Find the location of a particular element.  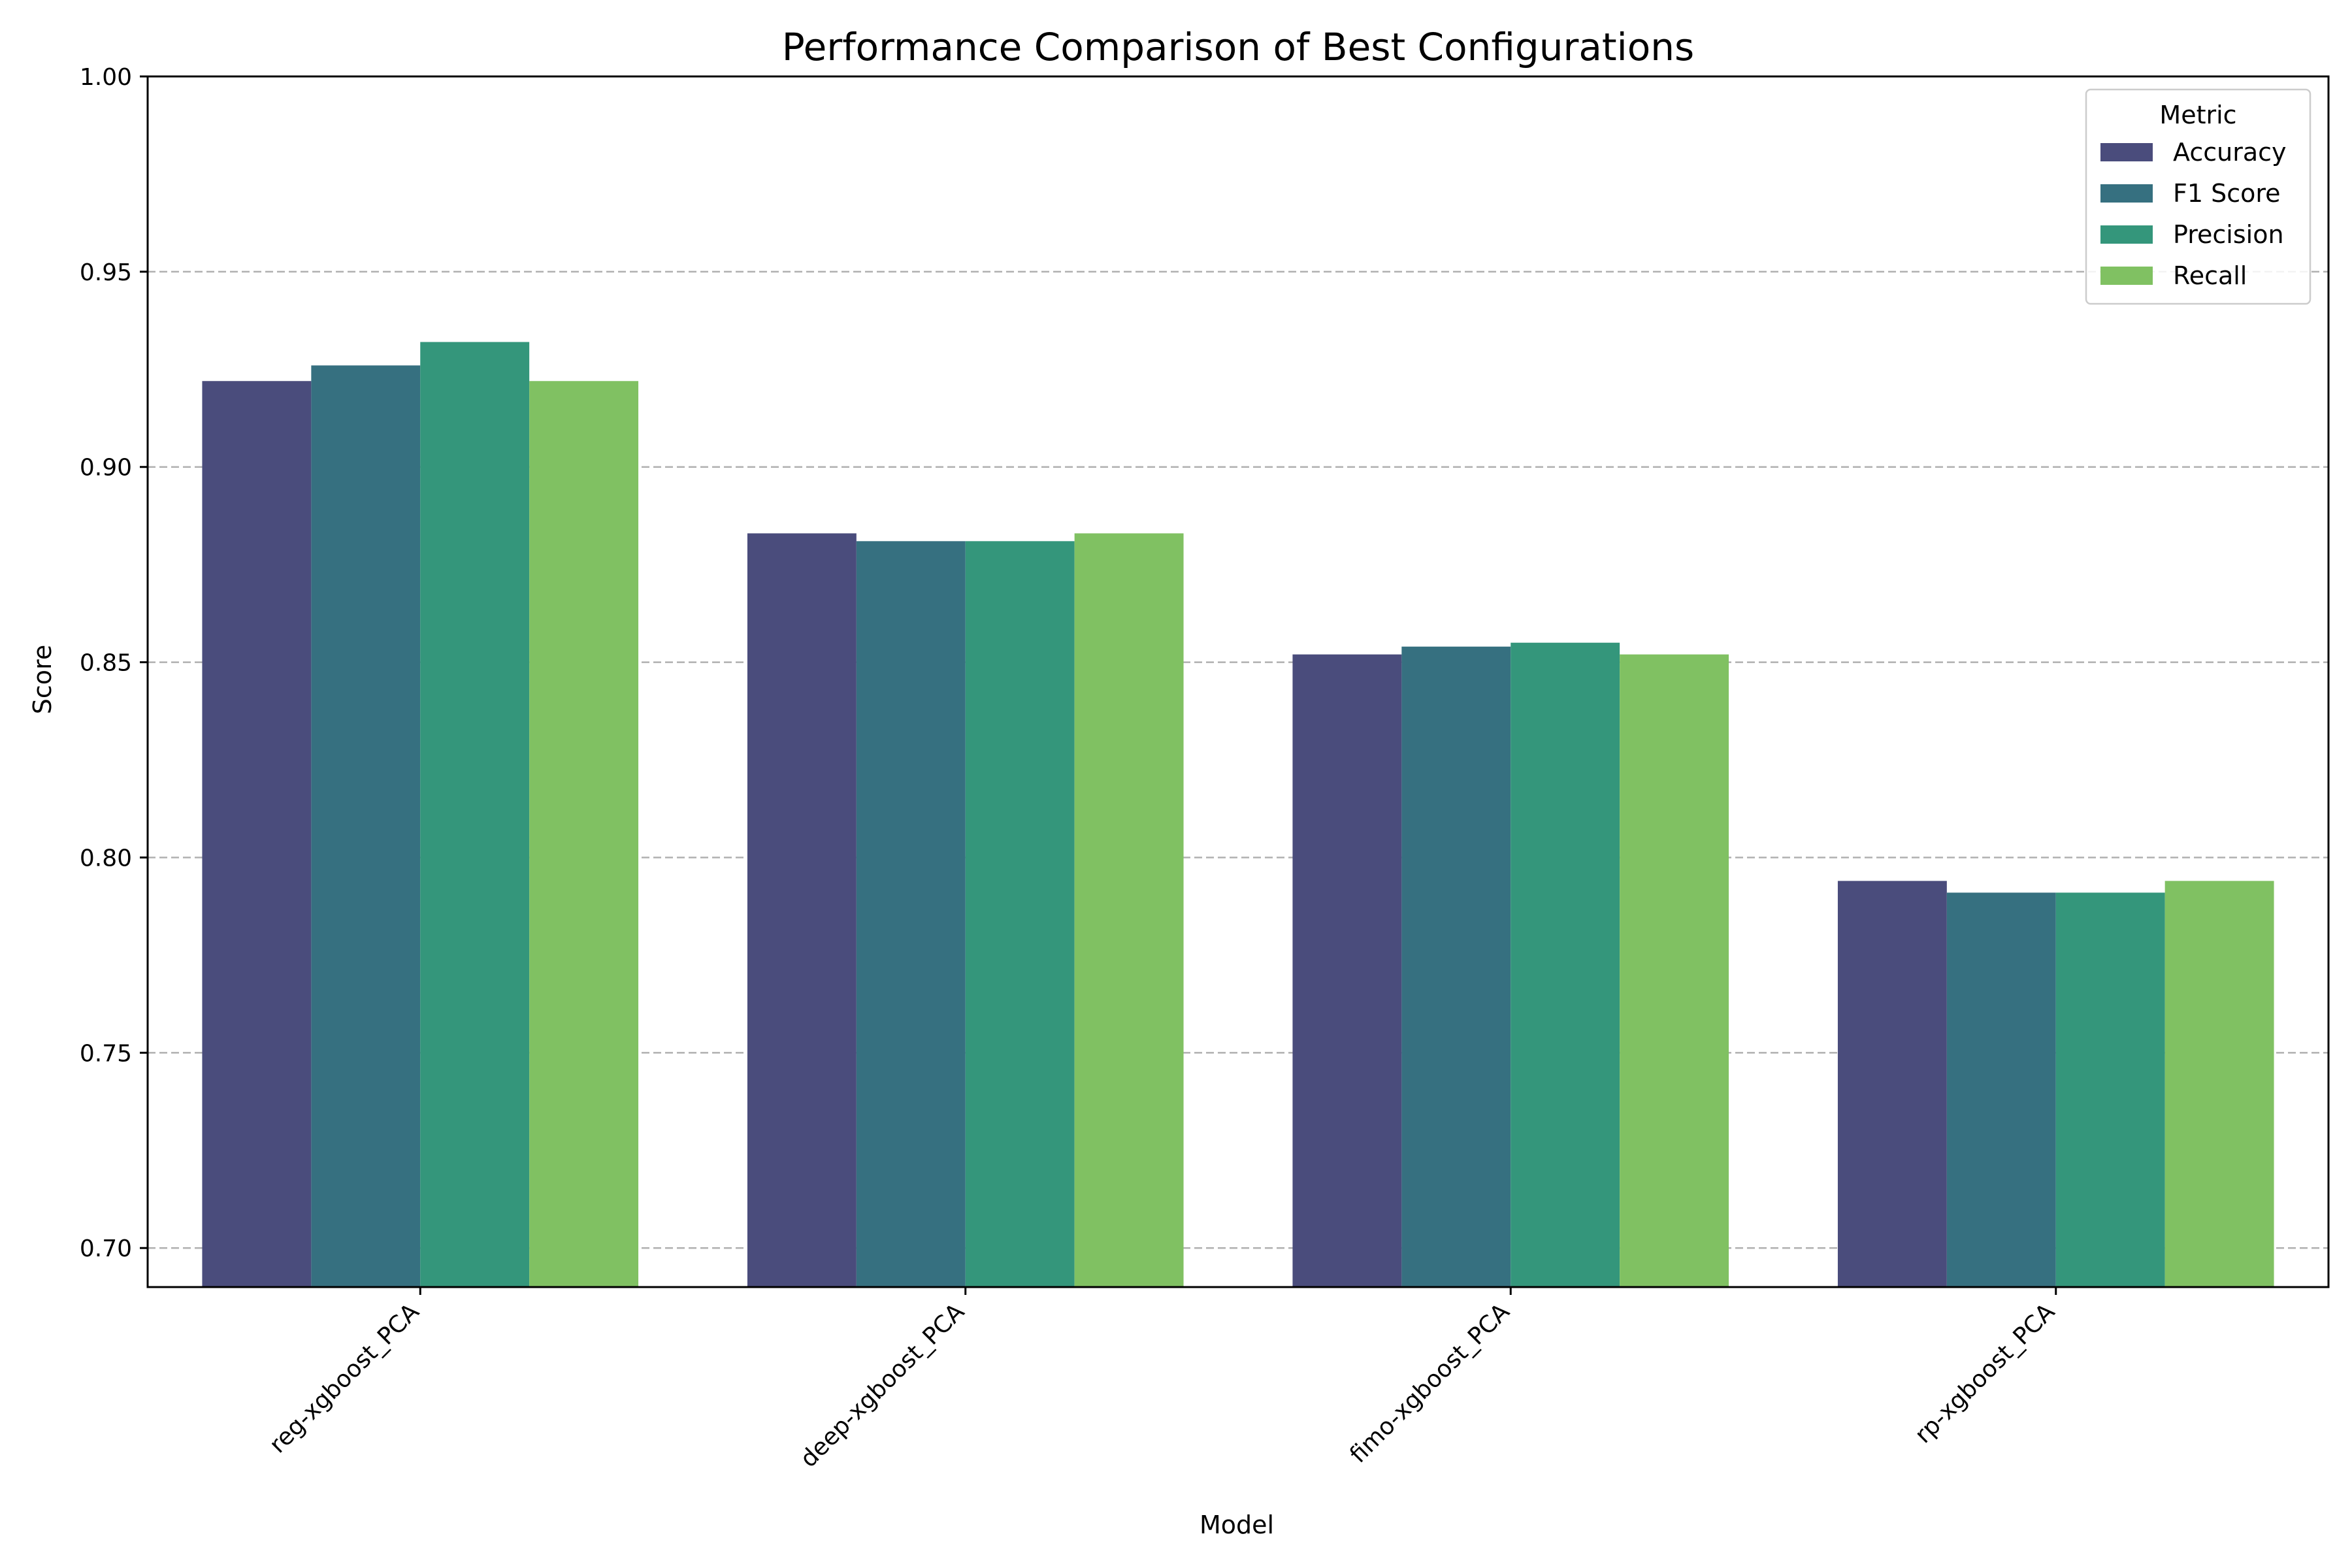

y-tick-label: 0.80 is located at coordinates (106, 858).